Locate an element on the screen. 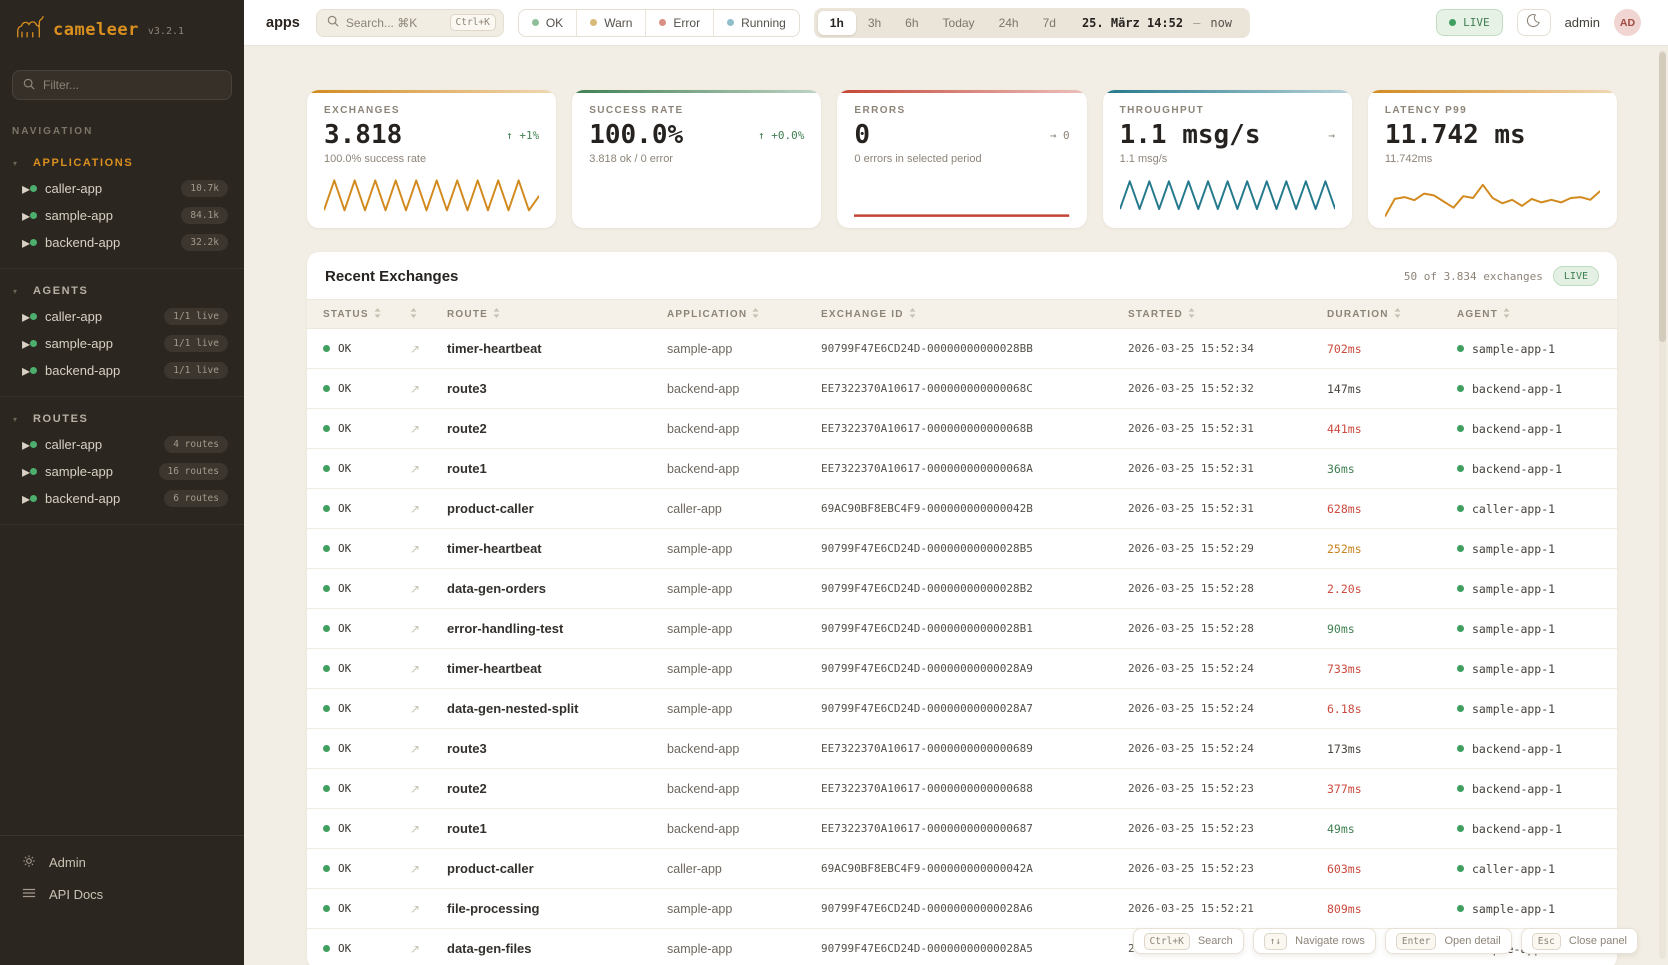  avatar: AD is located at coordinates (1627, 22).